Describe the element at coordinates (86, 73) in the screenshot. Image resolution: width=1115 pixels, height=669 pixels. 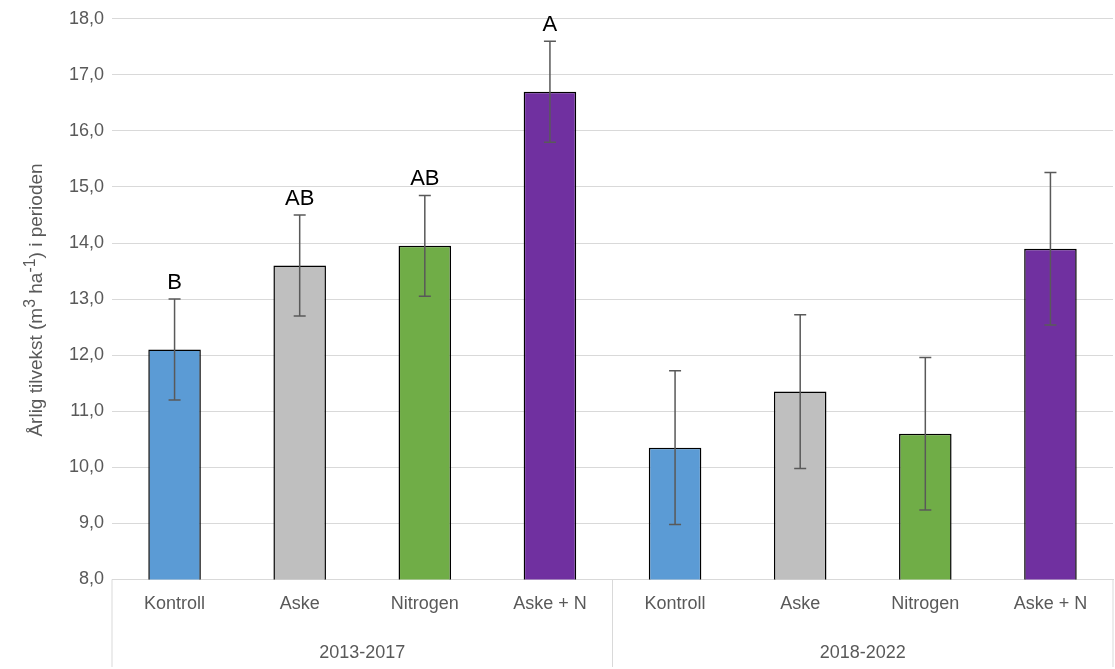
I see `y-tick-label: 17,0` at that location.